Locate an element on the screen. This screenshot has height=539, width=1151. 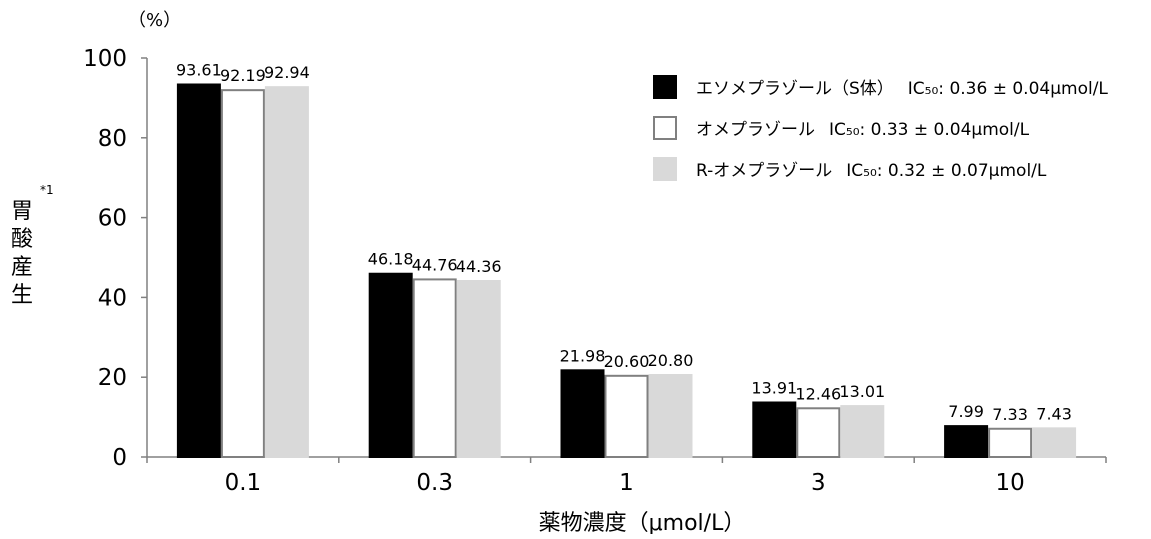
legend-ic50: IC₅₀: 0.36 ± 0.04μmol/L is located at coordinates (1008, 89).